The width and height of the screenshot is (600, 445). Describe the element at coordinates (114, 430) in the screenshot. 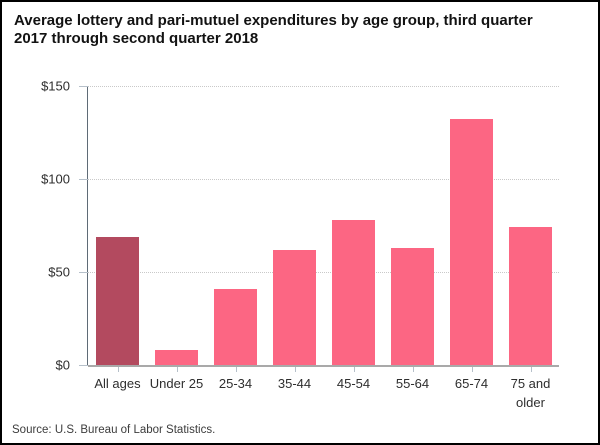

I see `source-note: Source: U.S. Bureau of Labor Statistics.` at that location.